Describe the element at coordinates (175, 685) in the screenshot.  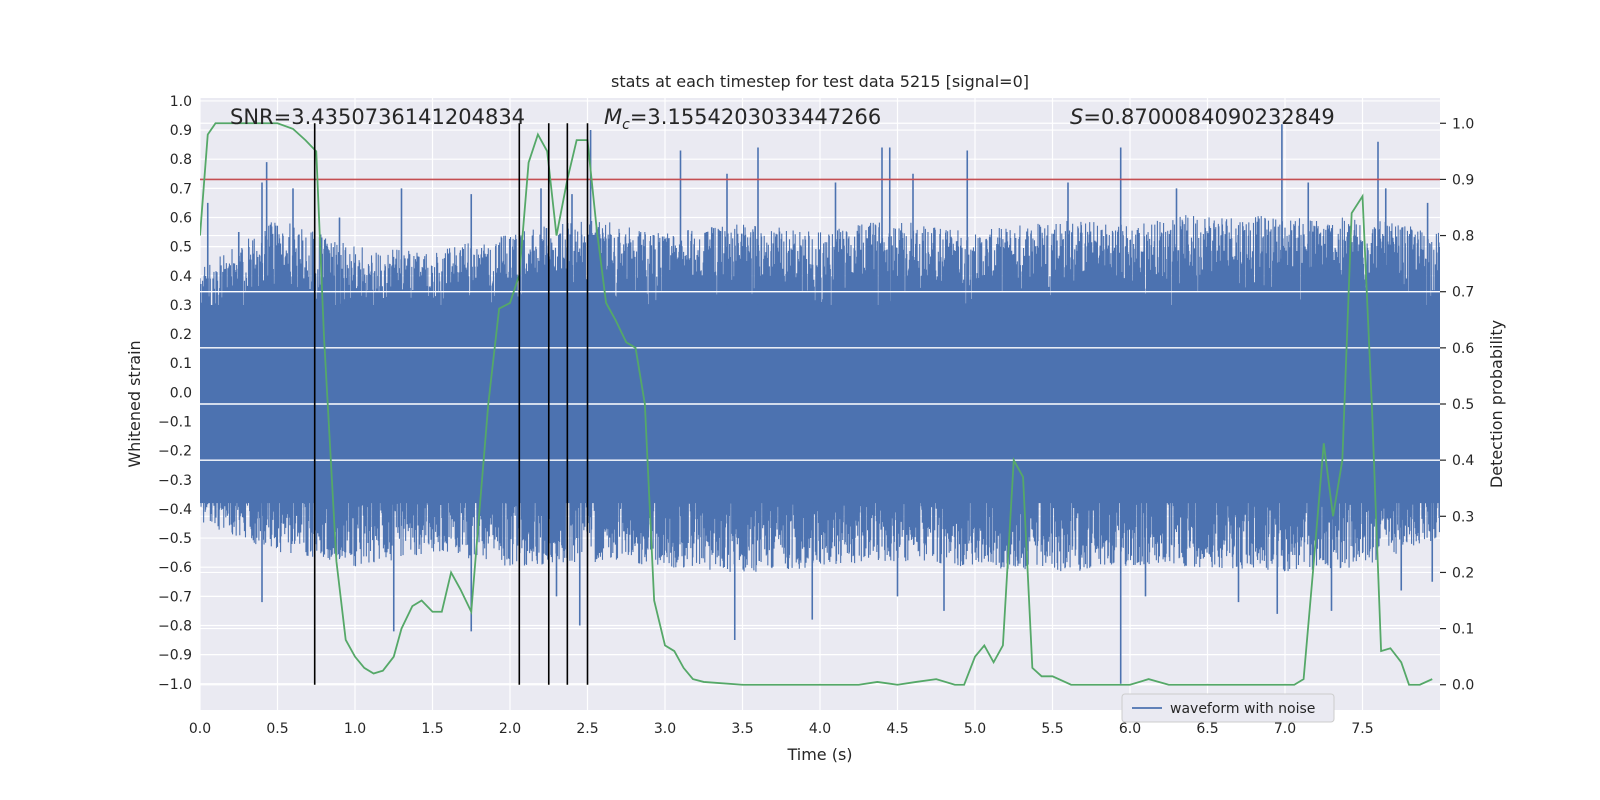
I see `y-tick-label: −1.0` at that location.